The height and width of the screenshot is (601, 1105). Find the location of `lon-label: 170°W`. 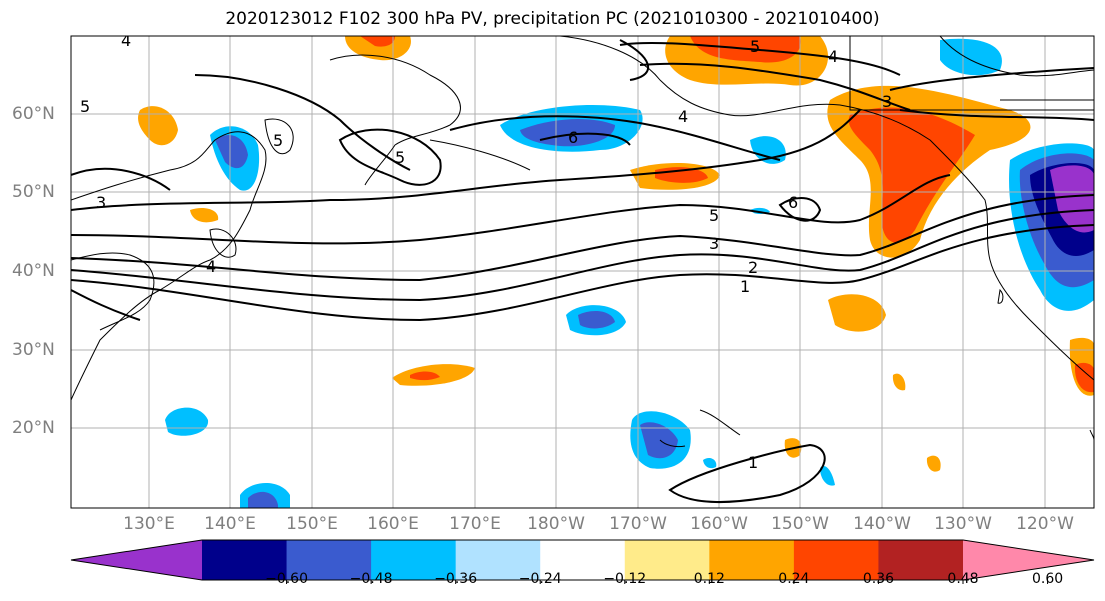

lon-label: 170°W is located at coordinates (638, 524).